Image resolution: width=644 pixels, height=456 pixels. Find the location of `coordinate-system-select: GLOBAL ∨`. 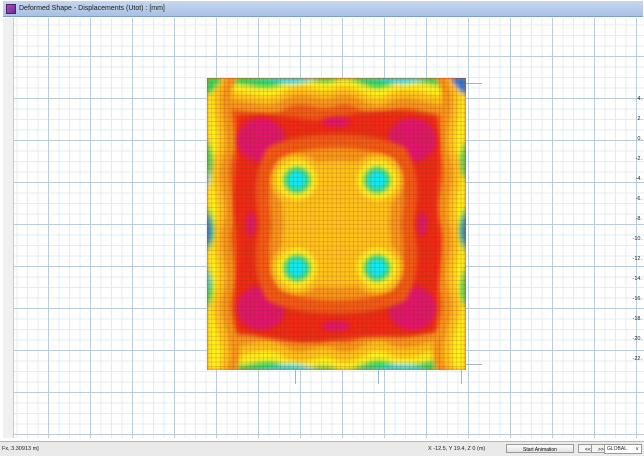

coordinate-system-select: GLOBAL ∨ is located at coordinates (623, 449).